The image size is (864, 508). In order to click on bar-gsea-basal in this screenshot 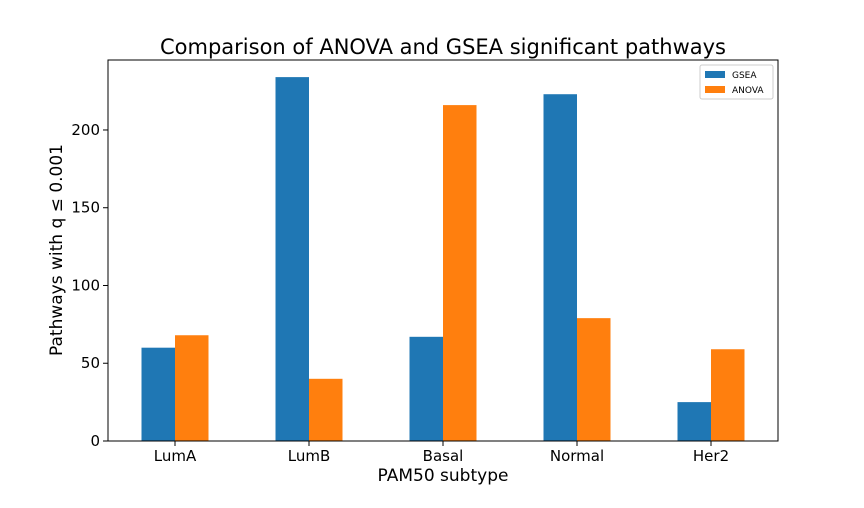, I will do `click(426, 388)`.